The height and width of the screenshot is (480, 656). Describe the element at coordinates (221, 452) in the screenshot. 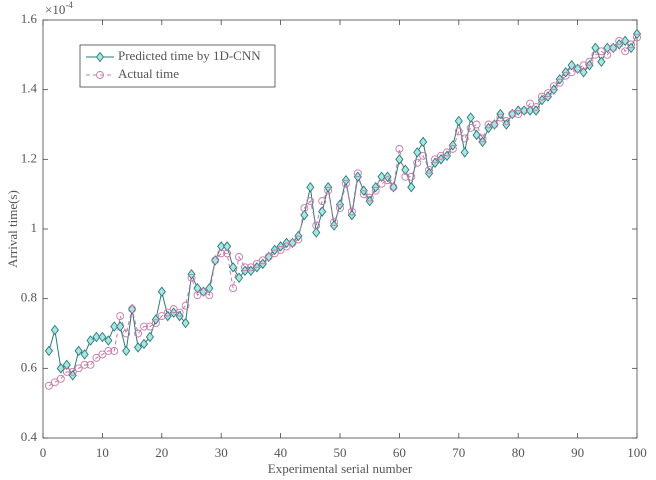

I see `x-tick-label: 30` at that location.